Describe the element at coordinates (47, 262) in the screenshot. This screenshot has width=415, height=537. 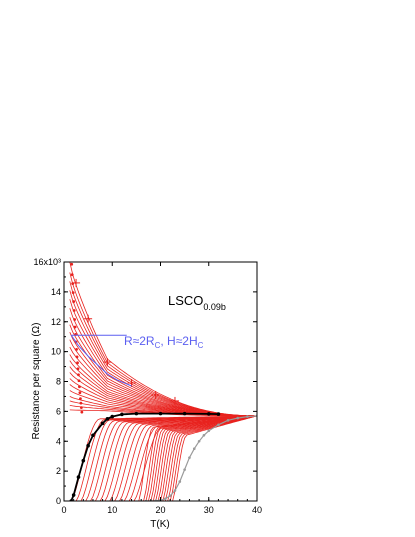
I see `y-tick-label: 16x10³` at that location.